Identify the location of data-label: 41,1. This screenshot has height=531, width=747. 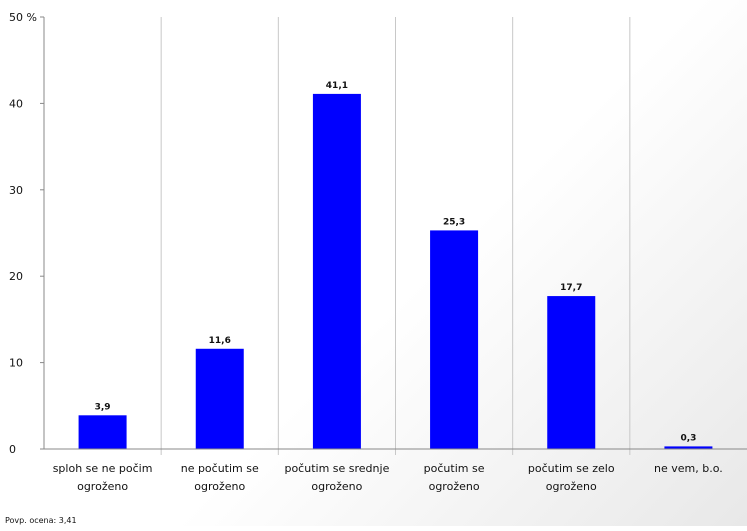
(337, 86).